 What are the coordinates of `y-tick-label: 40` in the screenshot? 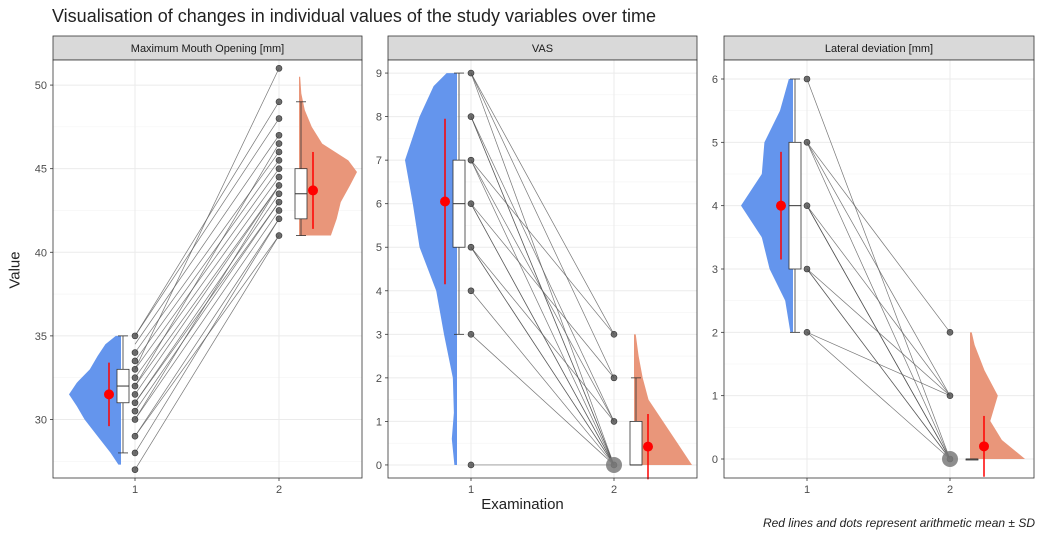 It's located at (41, 253).